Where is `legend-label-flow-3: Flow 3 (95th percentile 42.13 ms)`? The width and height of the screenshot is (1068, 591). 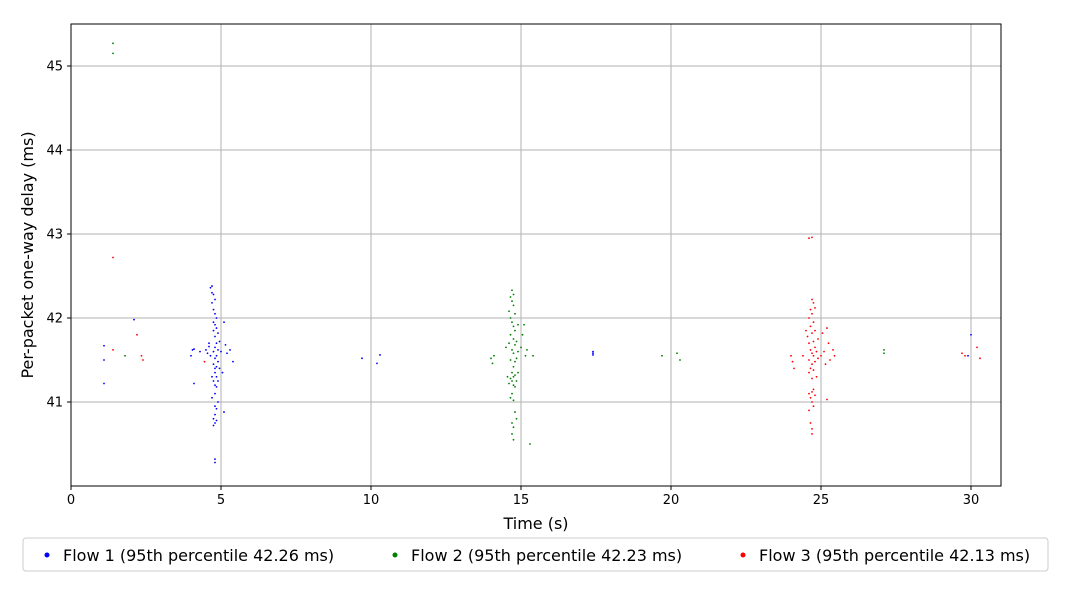 legend-label-flow-3: Flow 3 (95th percentile 42.13 ms) is located at coordinates (894, 555).